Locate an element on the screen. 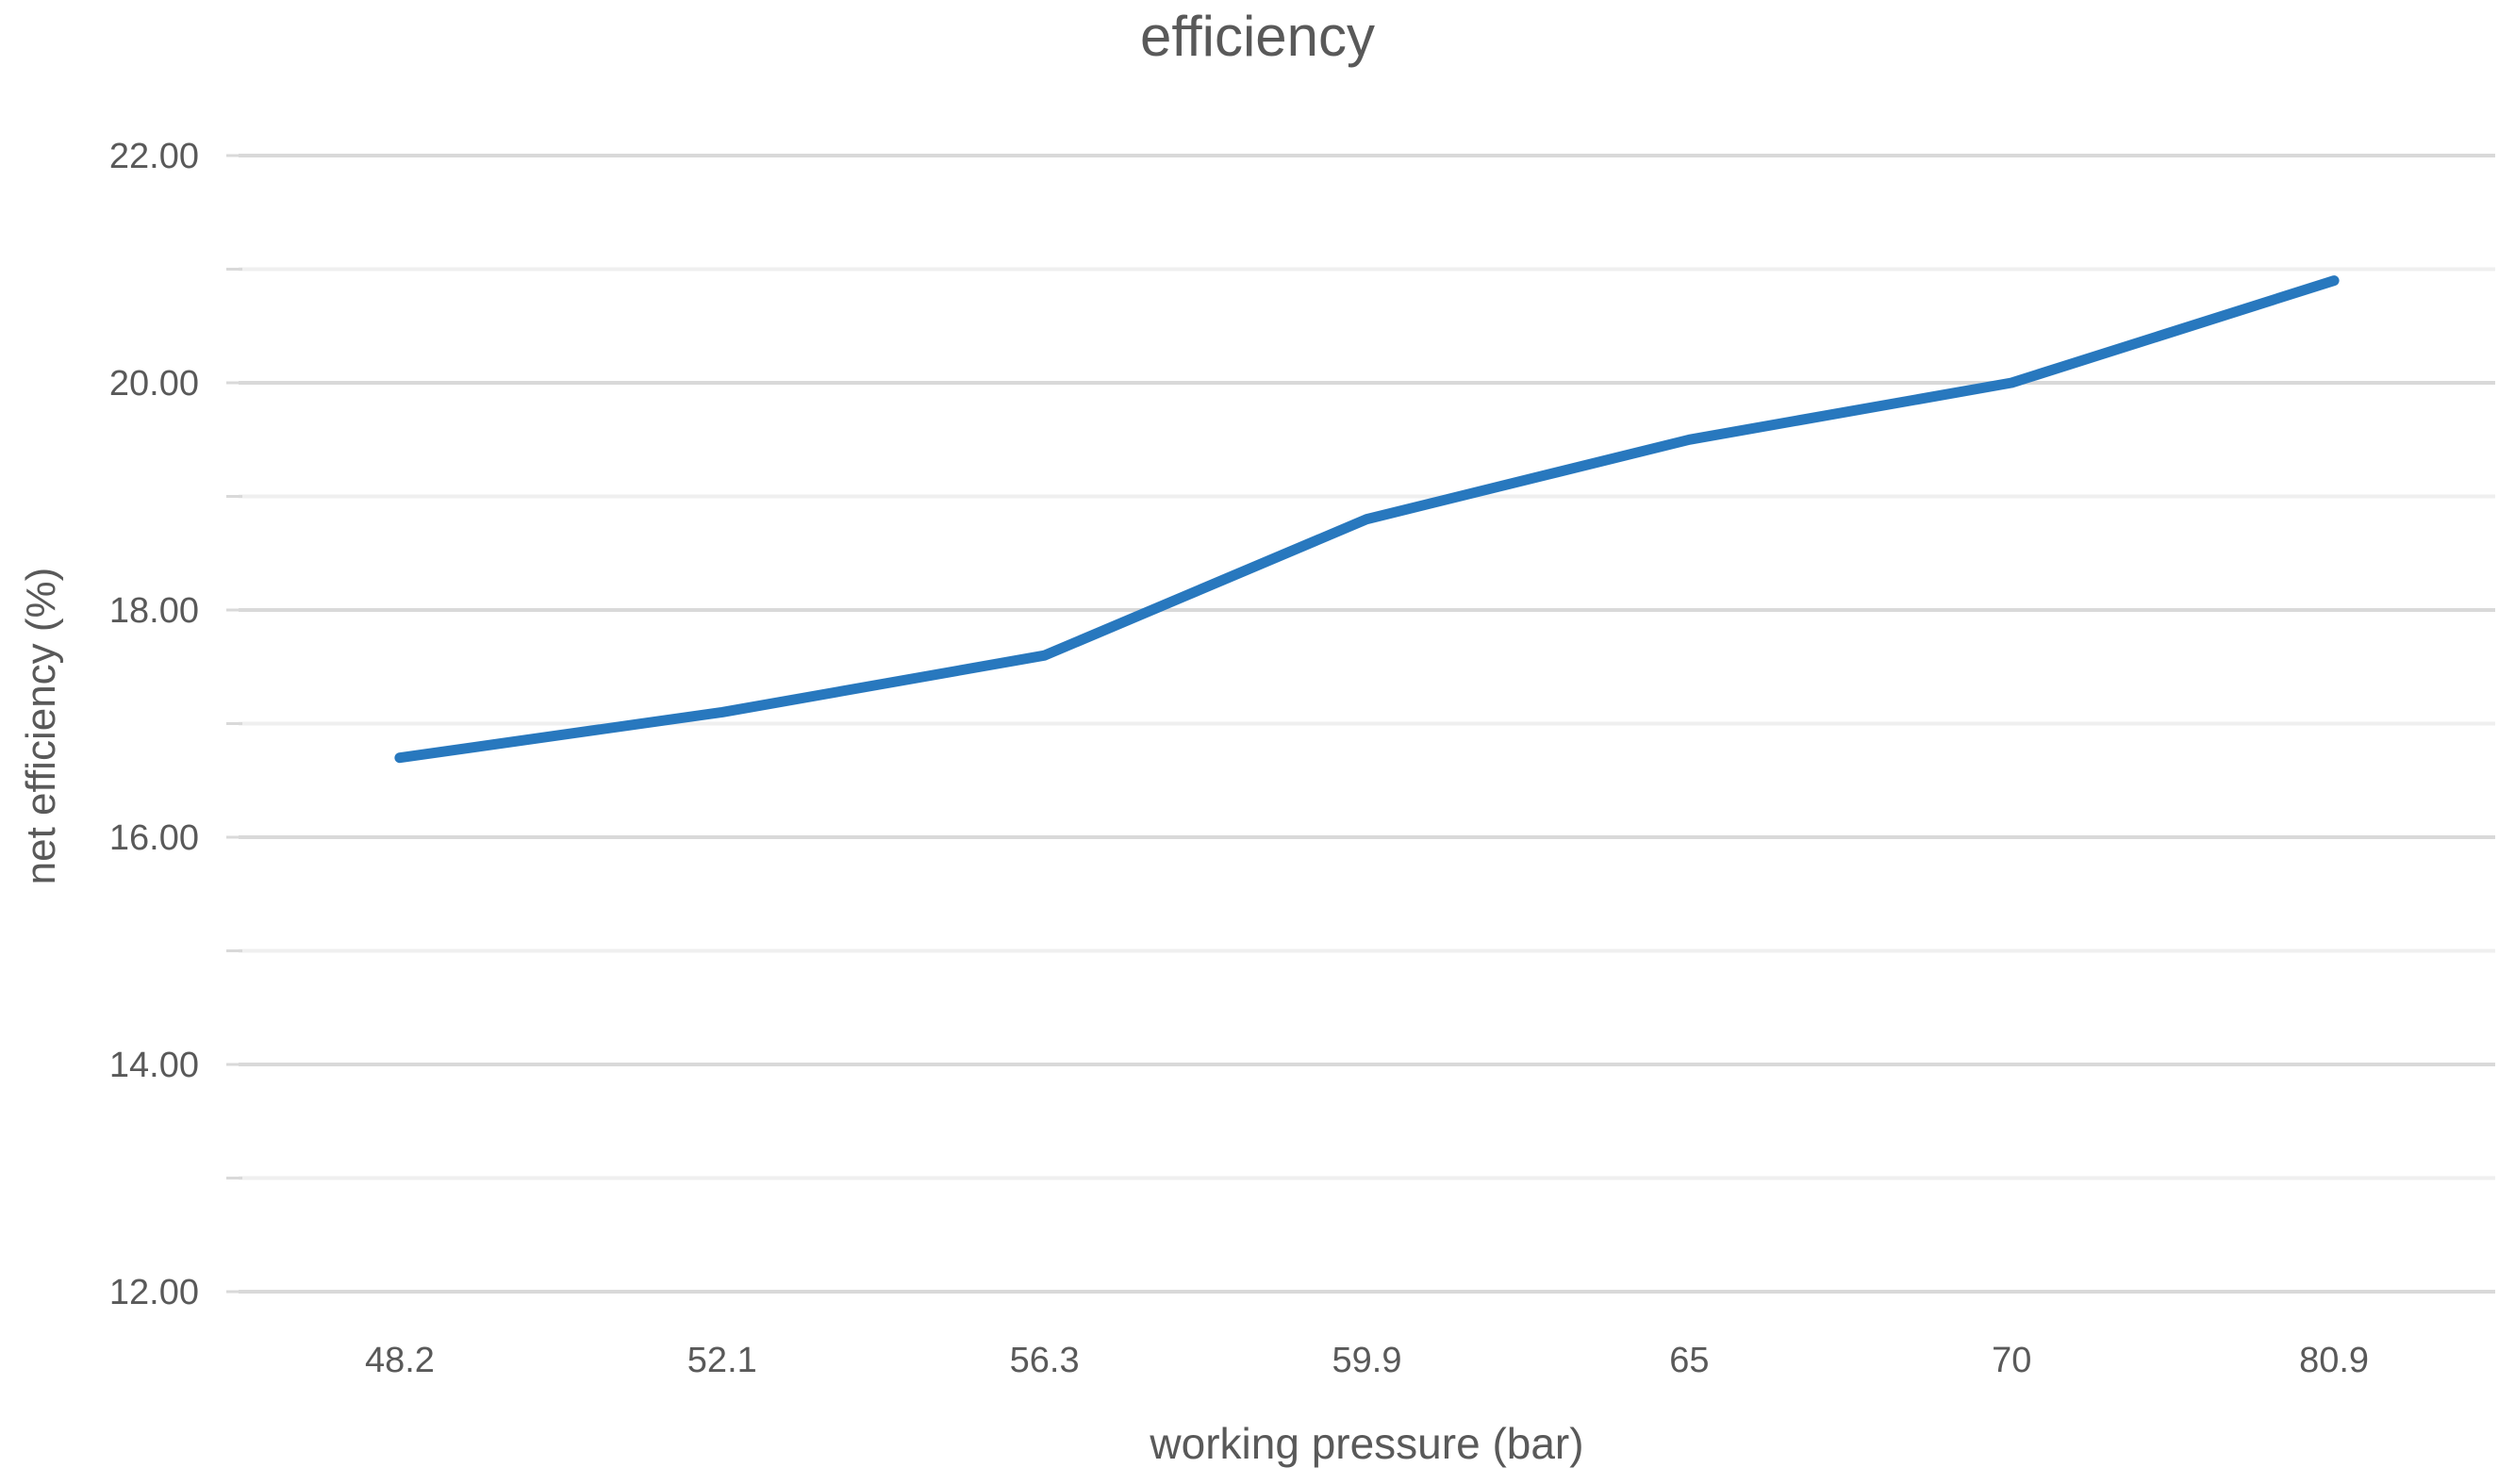  y-axis-tick-marks is located at coordinates (234, 724).